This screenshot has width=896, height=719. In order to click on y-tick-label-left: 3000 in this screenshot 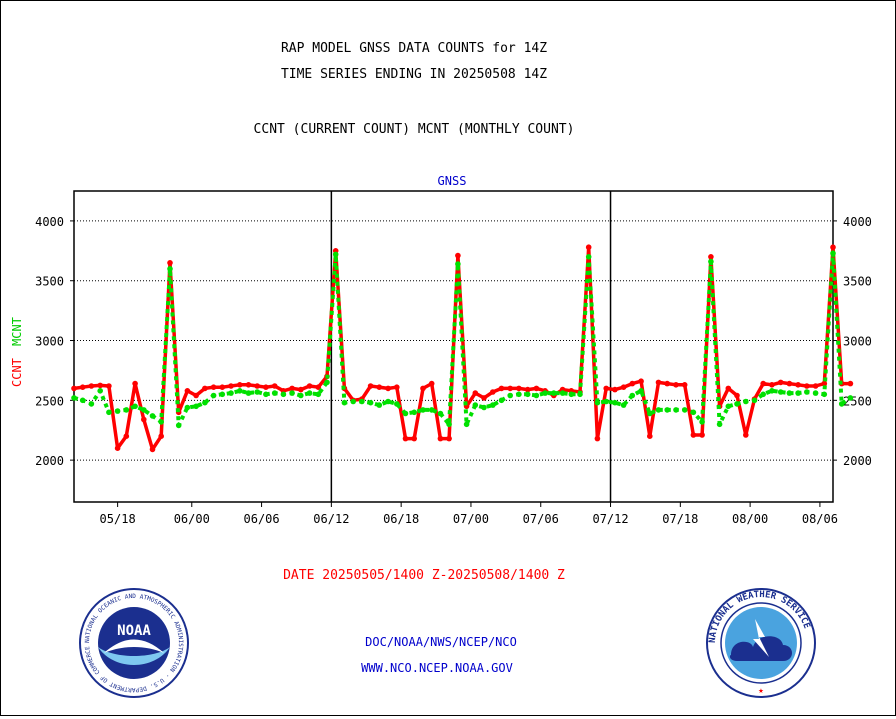, I will do `click(49, 342)`.